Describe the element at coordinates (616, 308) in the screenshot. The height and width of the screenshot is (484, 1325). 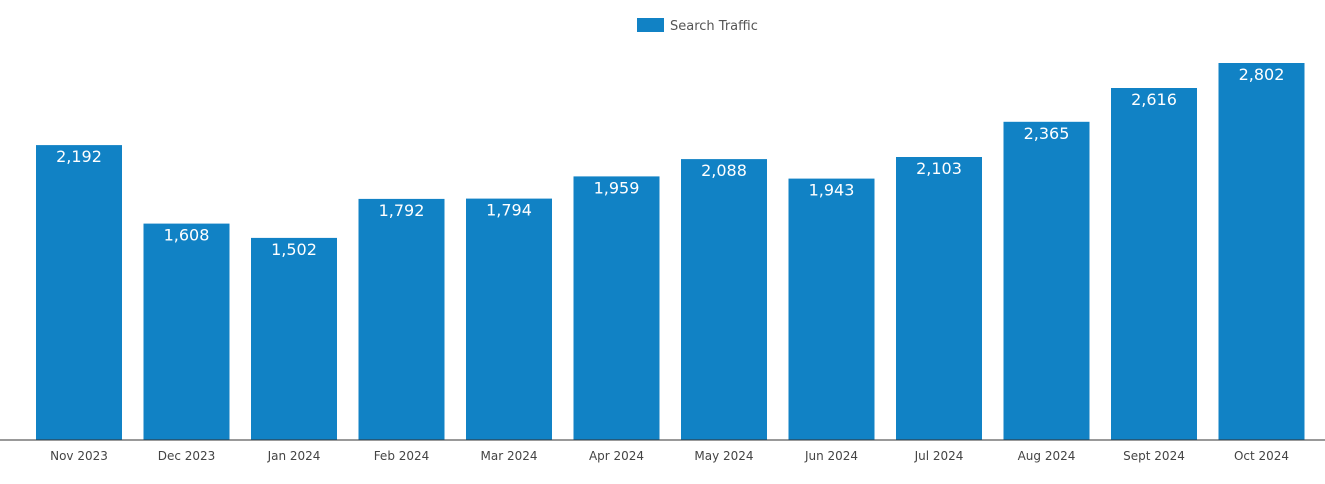
I see `bar-apr-2024` at that location.